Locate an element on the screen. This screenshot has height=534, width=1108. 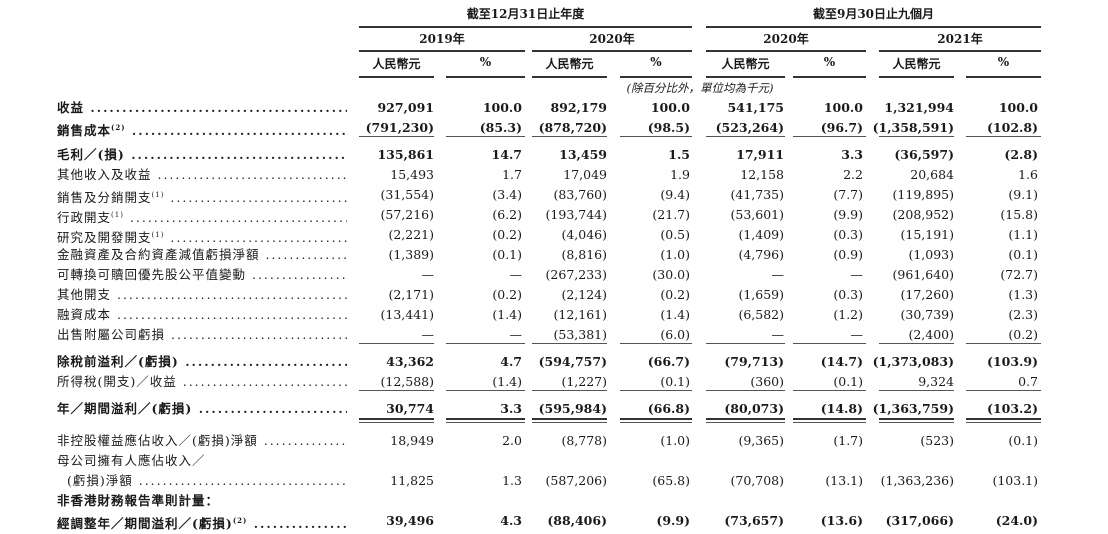
percent-cell: (0.3) is located at coordinates (848, 234).